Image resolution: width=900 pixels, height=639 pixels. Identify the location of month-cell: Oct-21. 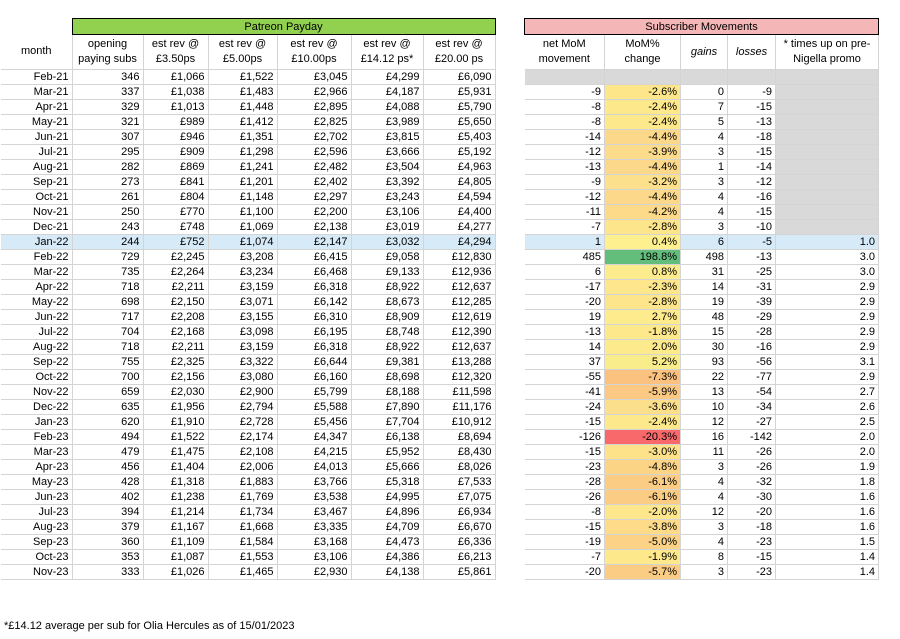
(37, 197).